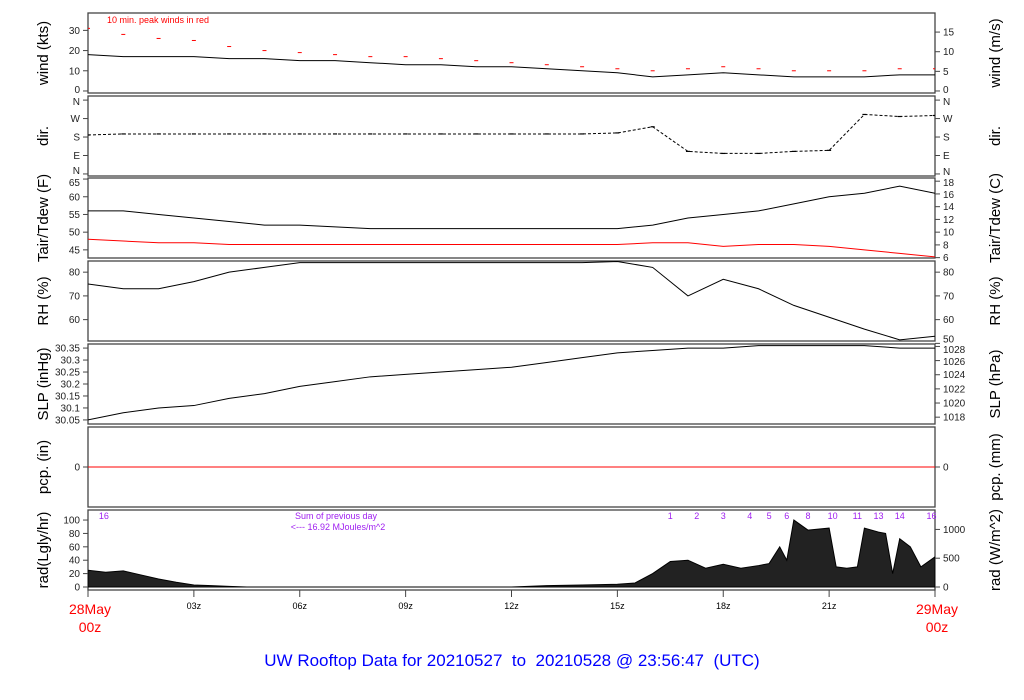 The image size is (1024, 700). Describe the element at coordinates (946, 245) in the screenshot. I see `temp-ytick-right-label: 8` at that location.